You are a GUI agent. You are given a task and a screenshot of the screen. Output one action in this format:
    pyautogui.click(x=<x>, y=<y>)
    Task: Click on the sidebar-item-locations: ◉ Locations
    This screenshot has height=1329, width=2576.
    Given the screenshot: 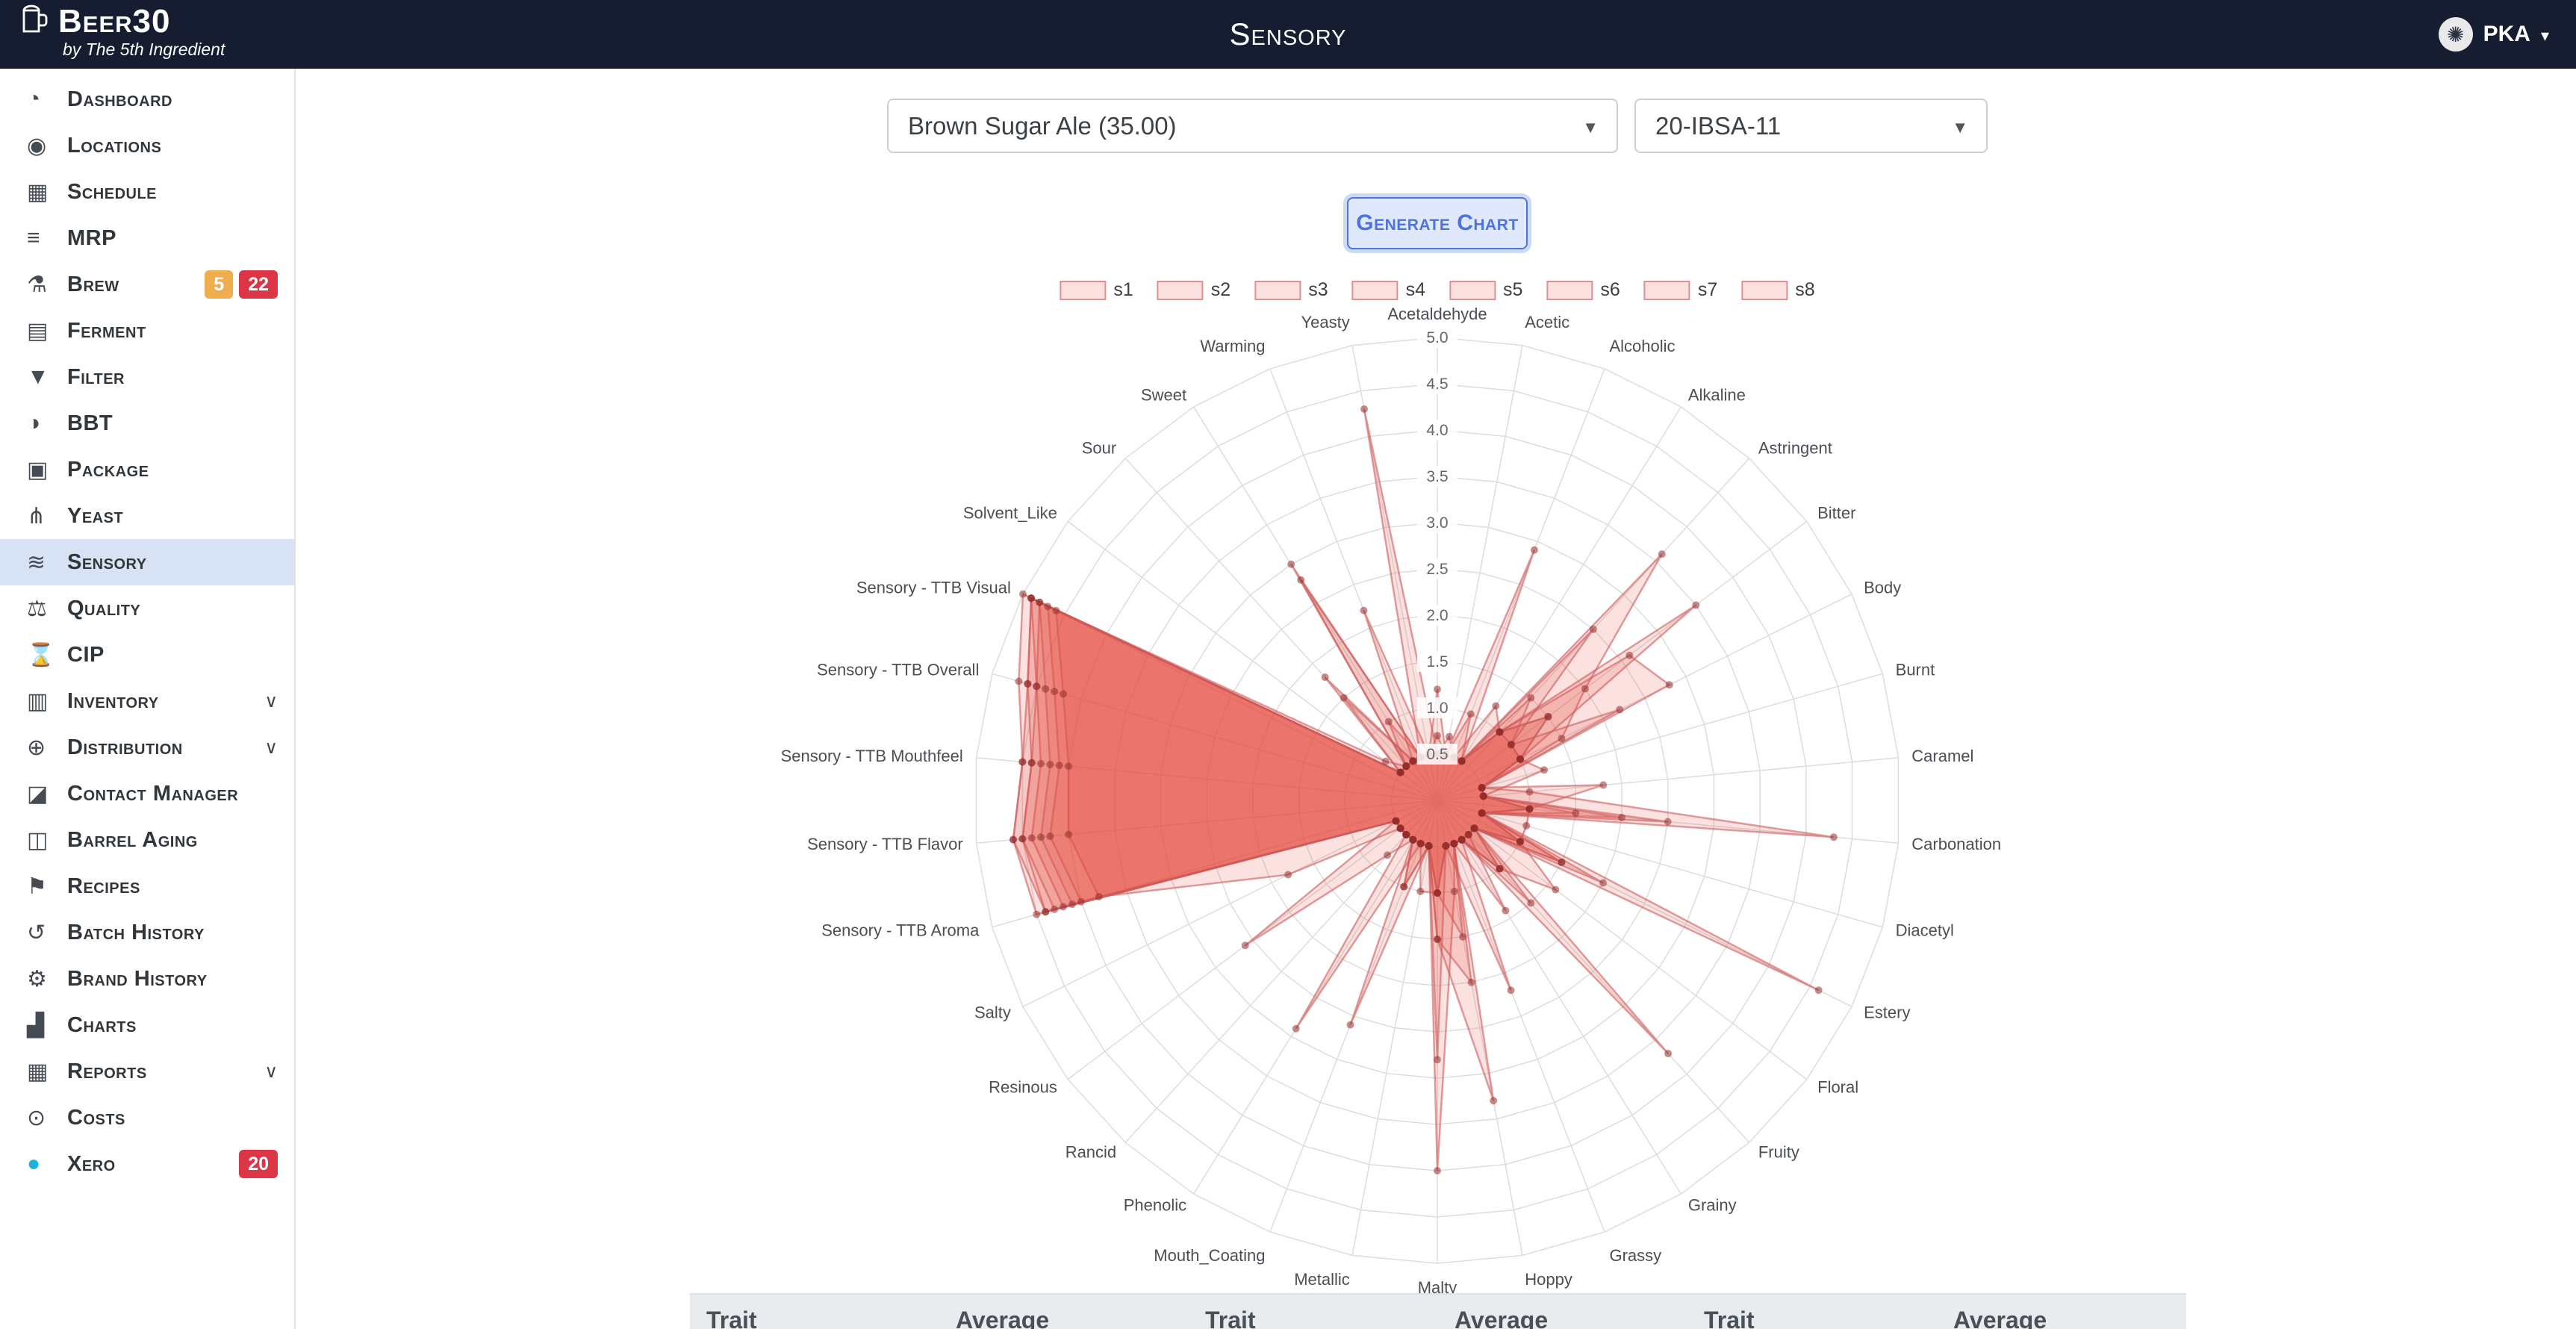 What is the action you would take?
    pyautogui.click(x=147, y=145)
    